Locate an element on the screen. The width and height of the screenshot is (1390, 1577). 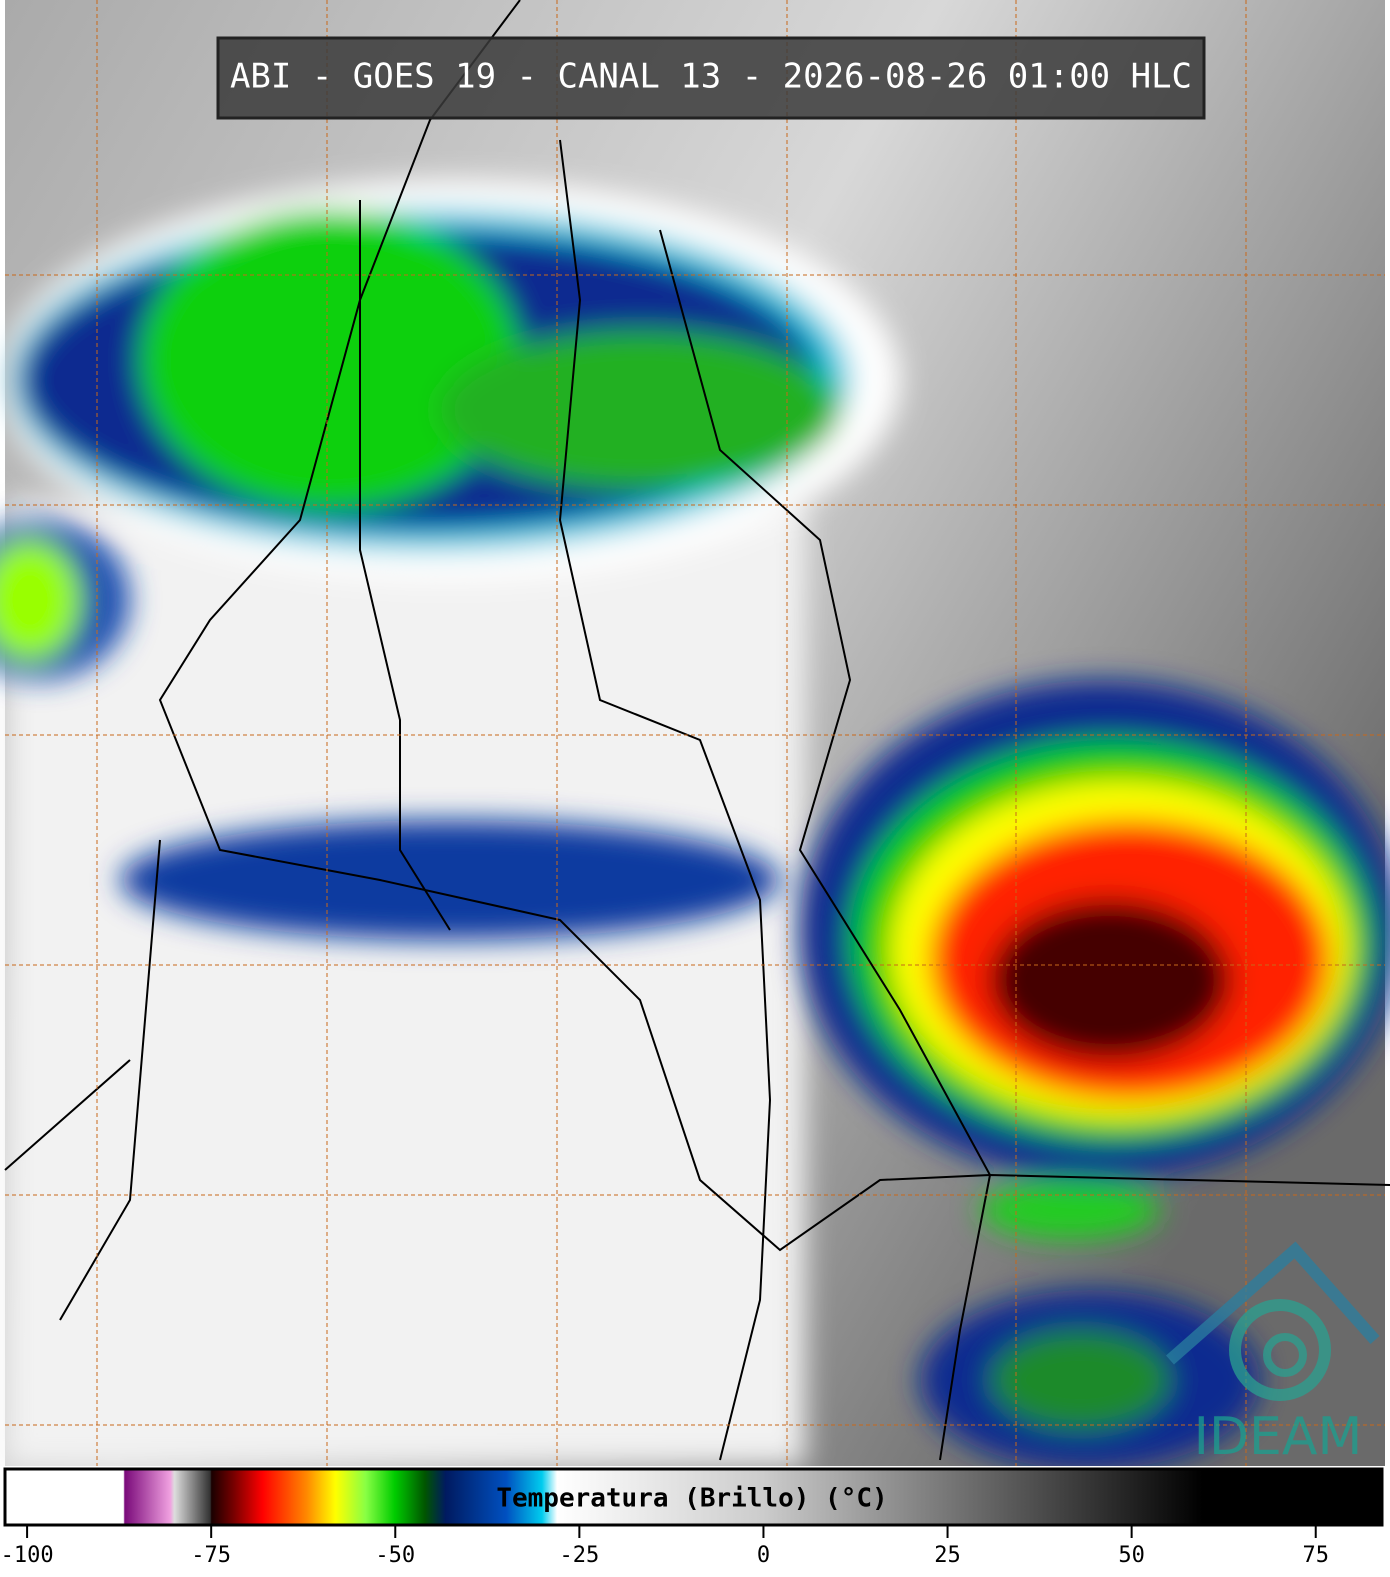
tick-label: 25 is located at coordinates (947, 1555).